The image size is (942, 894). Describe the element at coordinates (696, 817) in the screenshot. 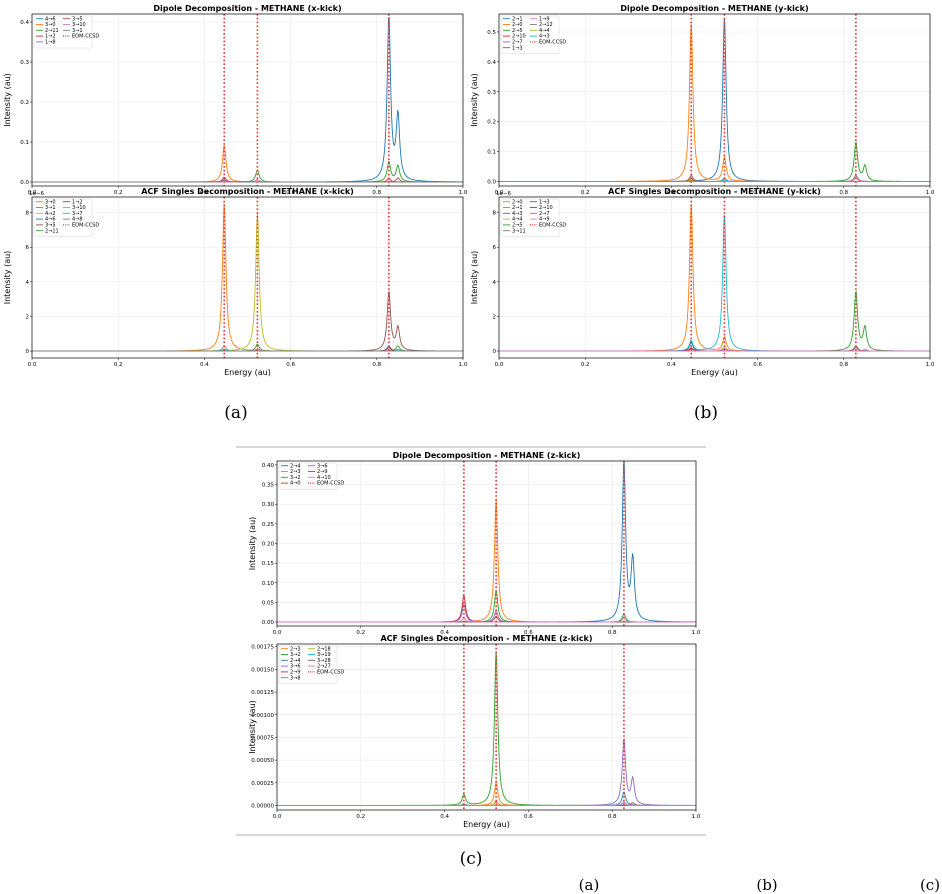

I see `c-bottom-xtick-label-5: 1.0` at that location.